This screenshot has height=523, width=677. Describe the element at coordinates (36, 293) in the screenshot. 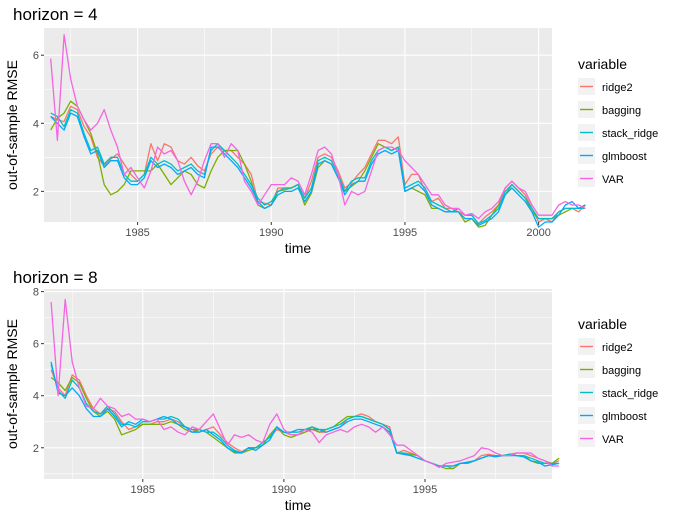

I see `y-tick-label: 8` at that location.